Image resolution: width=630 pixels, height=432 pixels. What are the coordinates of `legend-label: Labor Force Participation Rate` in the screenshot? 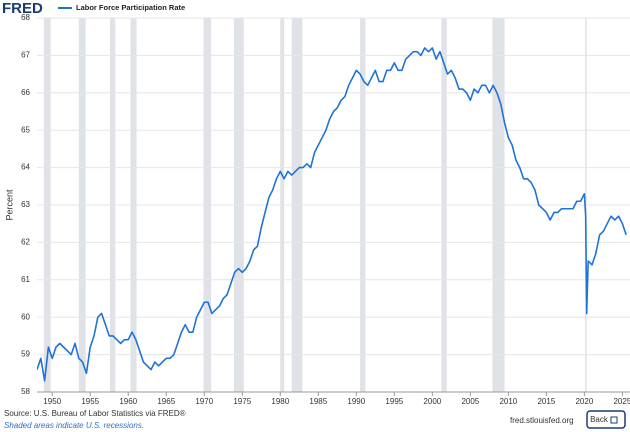 It's located at (130, 7).